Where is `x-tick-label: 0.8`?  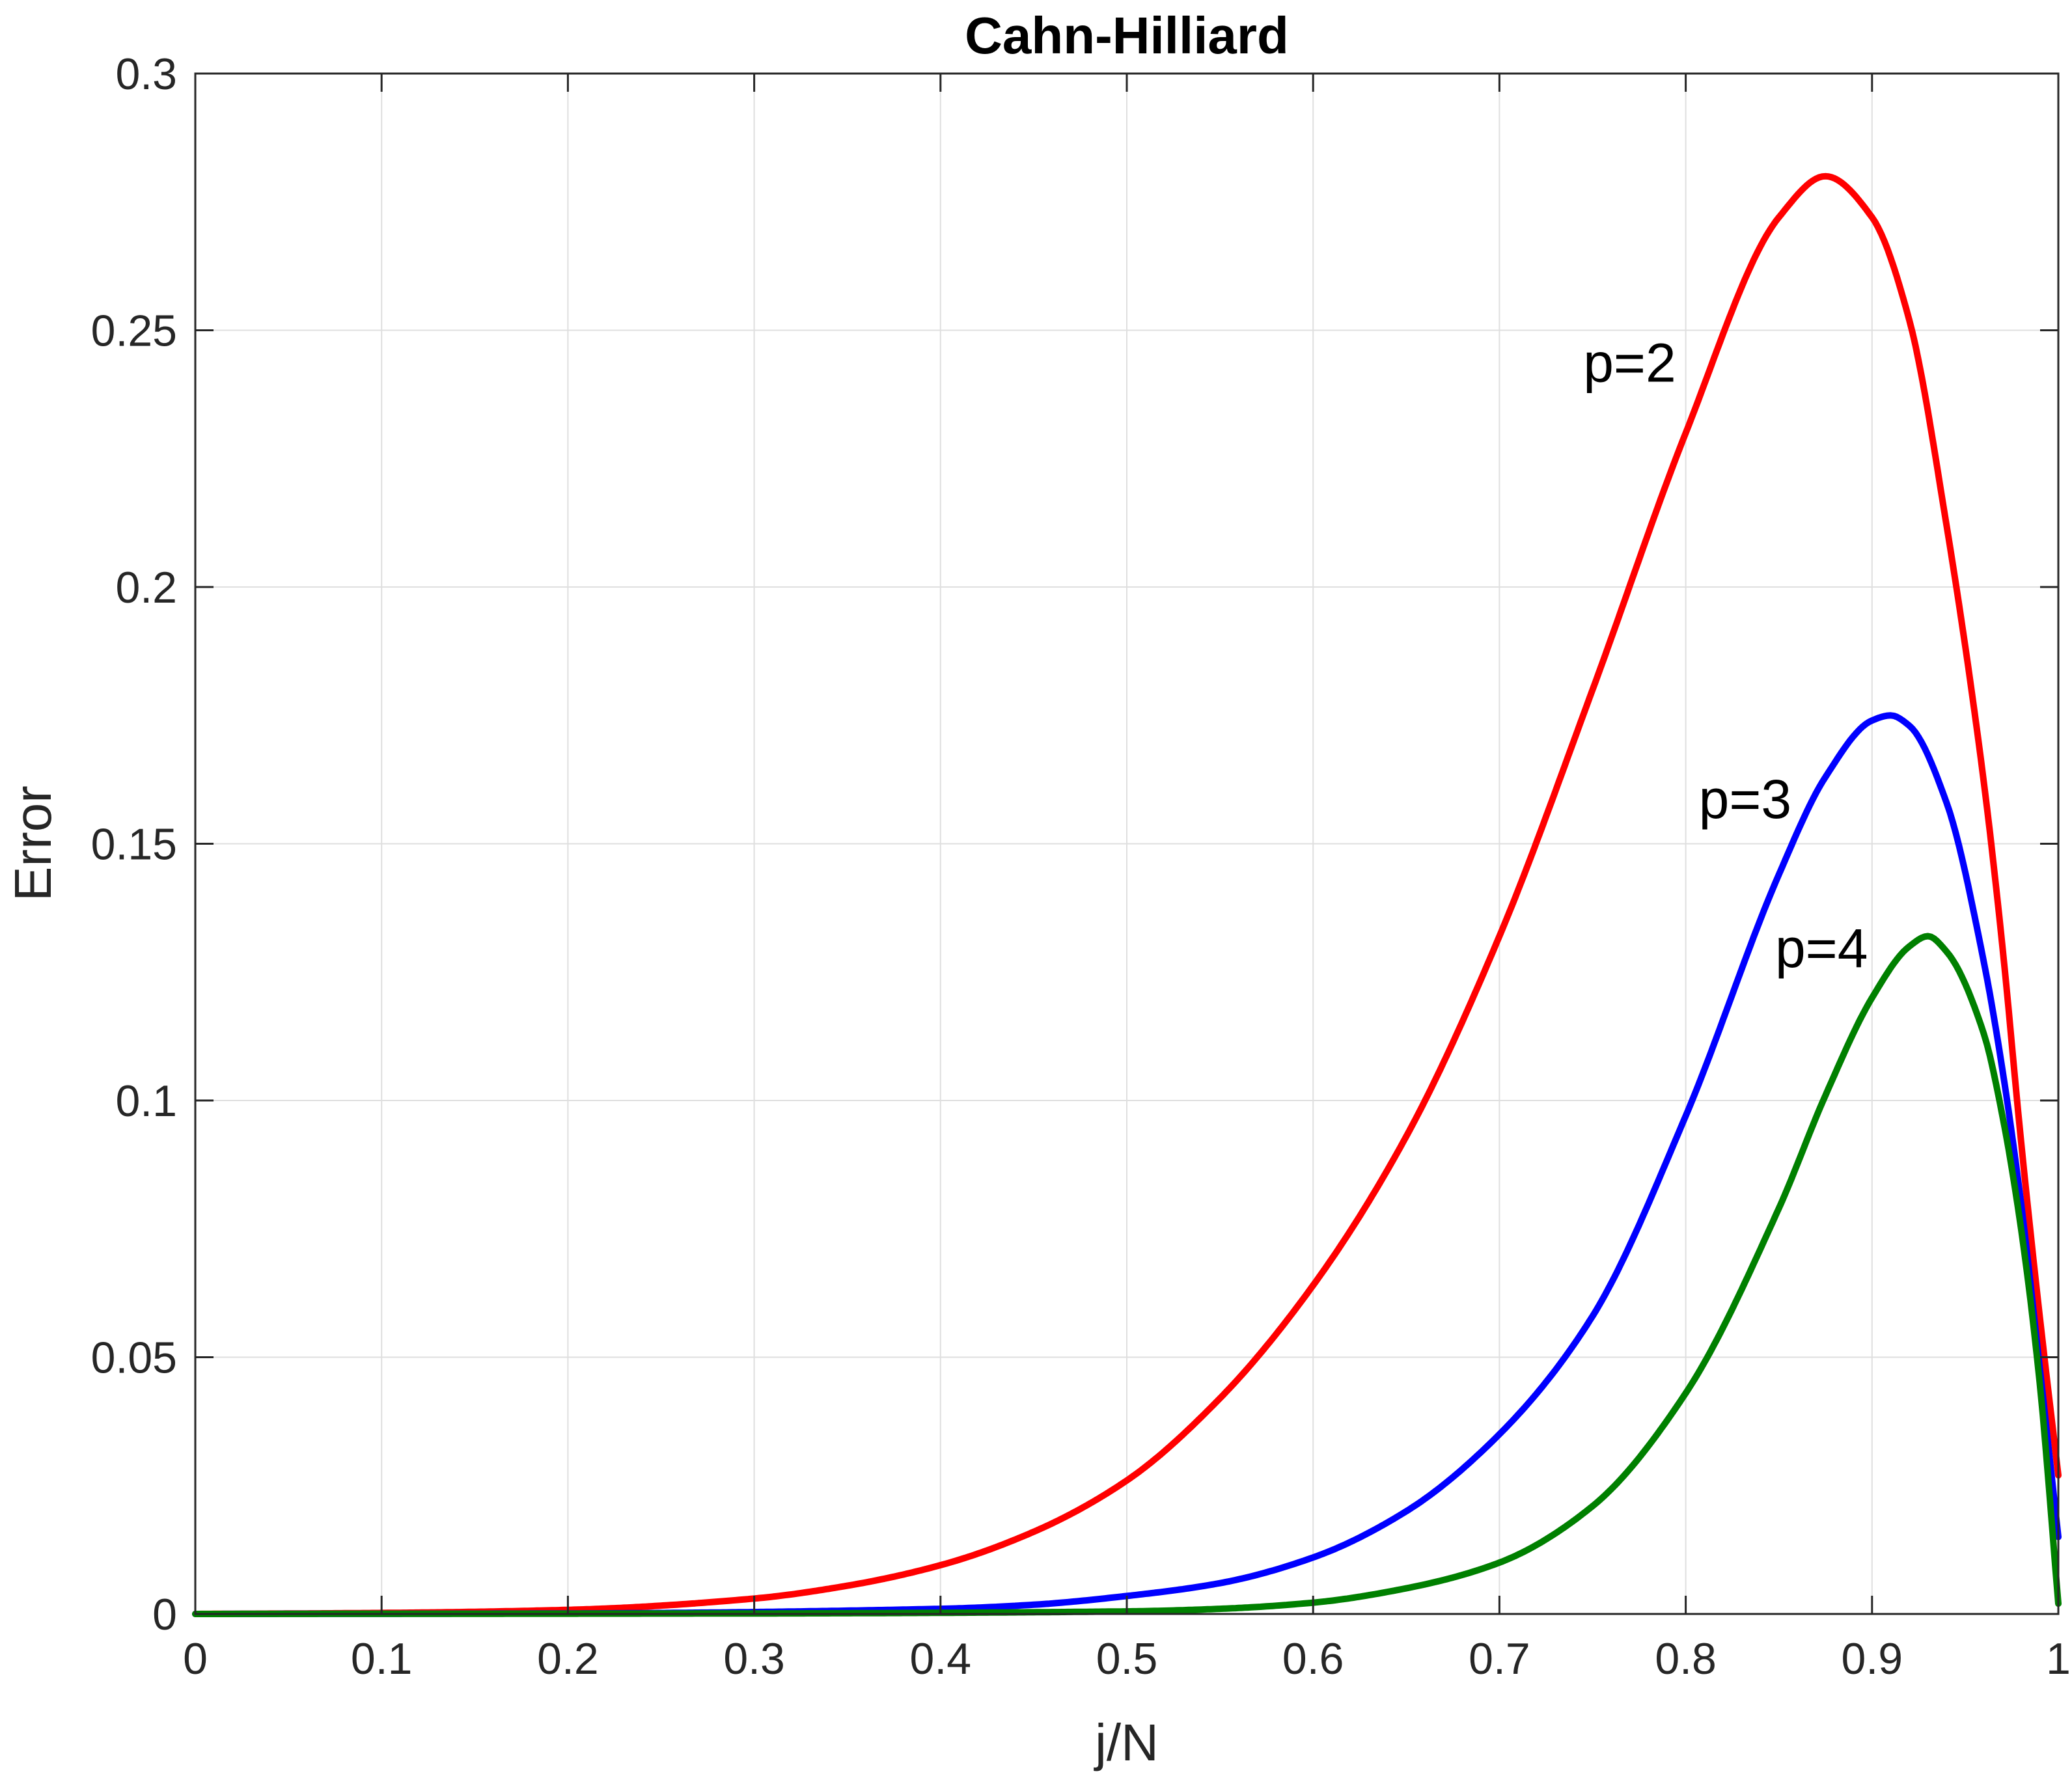
x-tick-label: 0.8 is located at coordinates (1686, 1659).